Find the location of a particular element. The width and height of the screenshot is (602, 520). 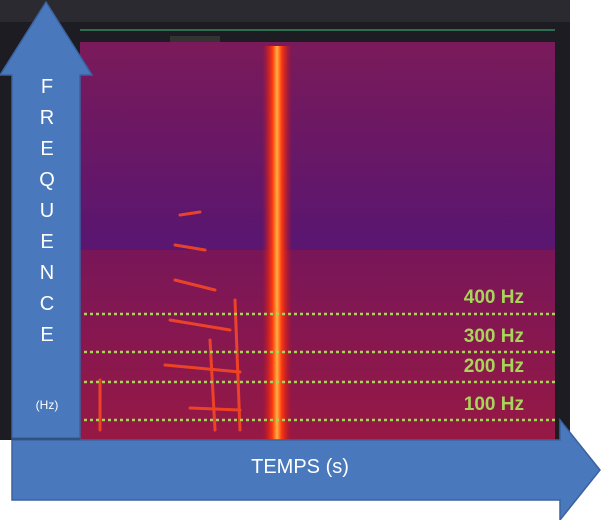

frequency-arrow is located at coordinates (47, 219).